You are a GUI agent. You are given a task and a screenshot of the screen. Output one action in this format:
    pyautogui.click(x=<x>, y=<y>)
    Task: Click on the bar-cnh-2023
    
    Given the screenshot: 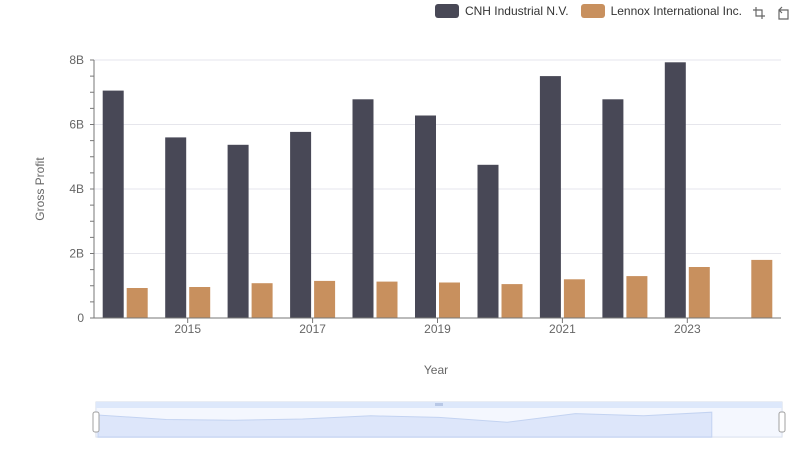 What is the action you would take?
    pyautogui.click(x=675, y=190)
    